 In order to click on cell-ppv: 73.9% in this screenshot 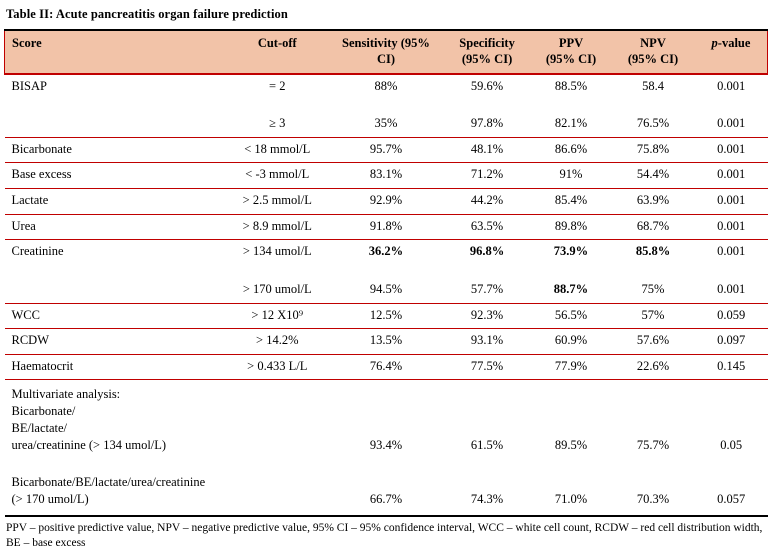, I will do `click(571, 251)`.